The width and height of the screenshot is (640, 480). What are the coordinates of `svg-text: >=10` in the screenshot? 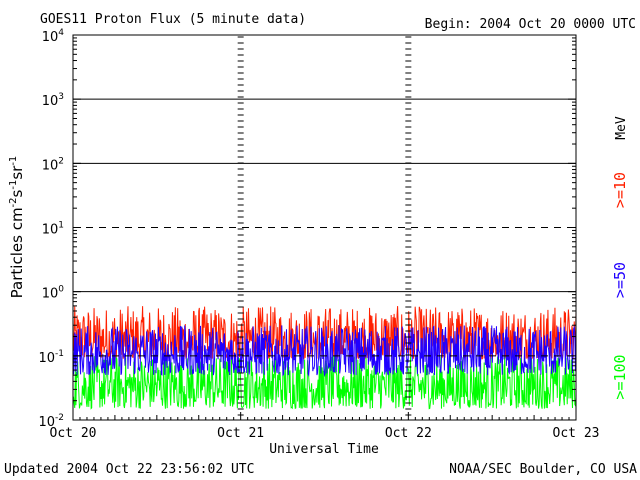 It's located at (620, 190).